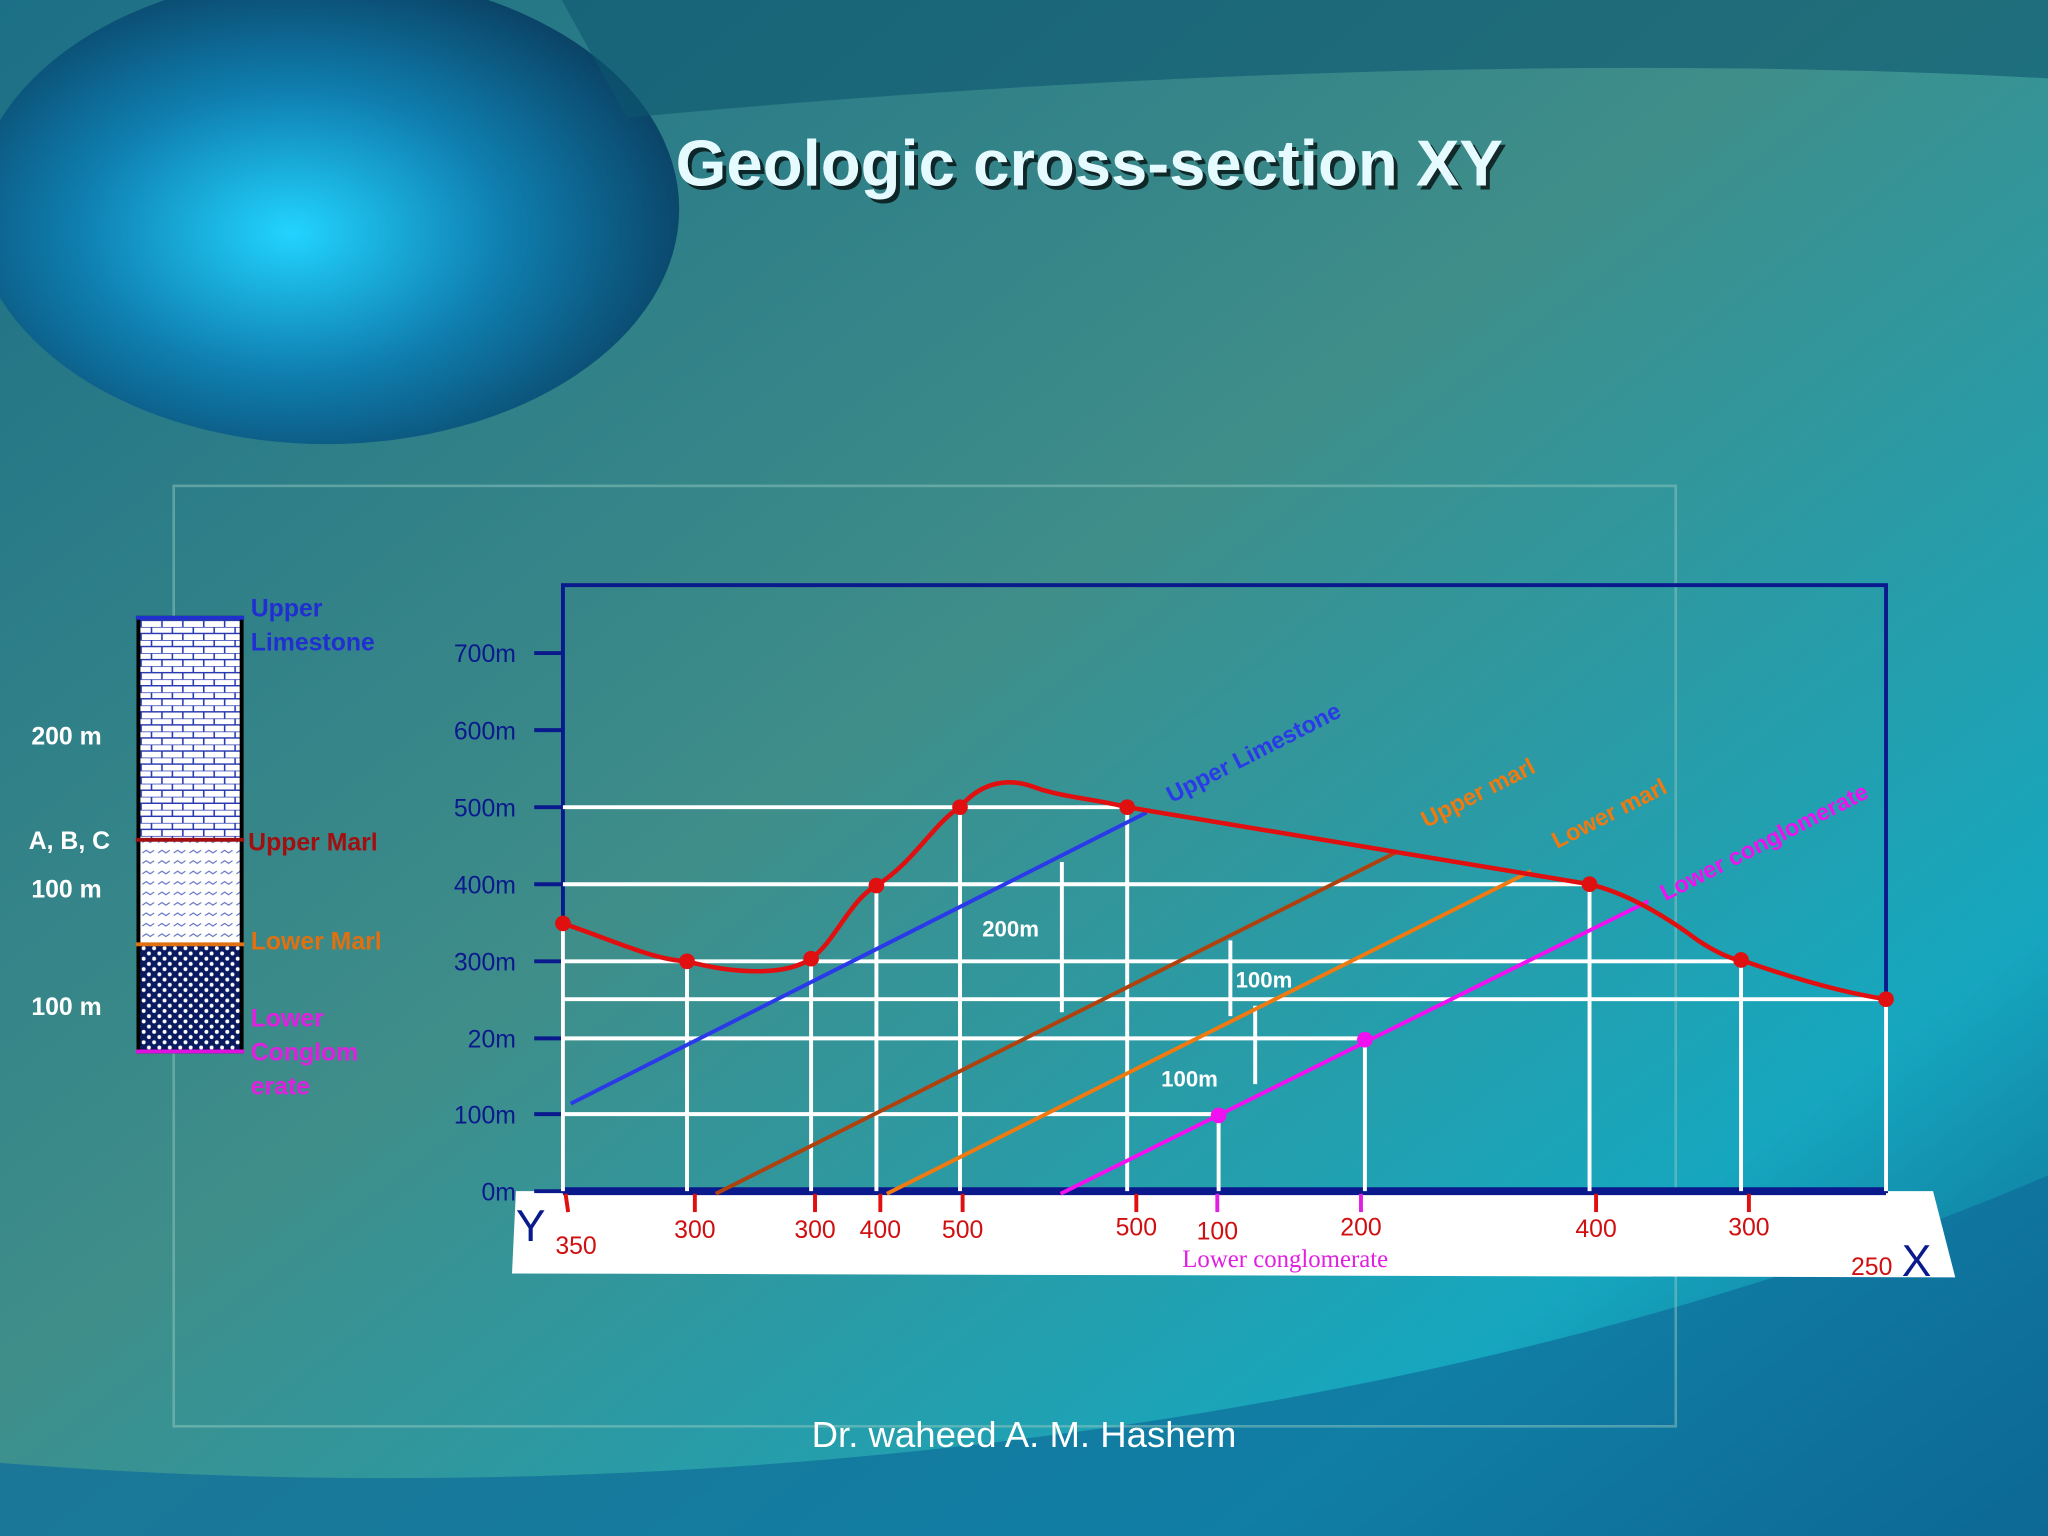  Describe the element at coordinates (485, 1115) in the screenshot. I see `y-axis-label: 100m` at that location.